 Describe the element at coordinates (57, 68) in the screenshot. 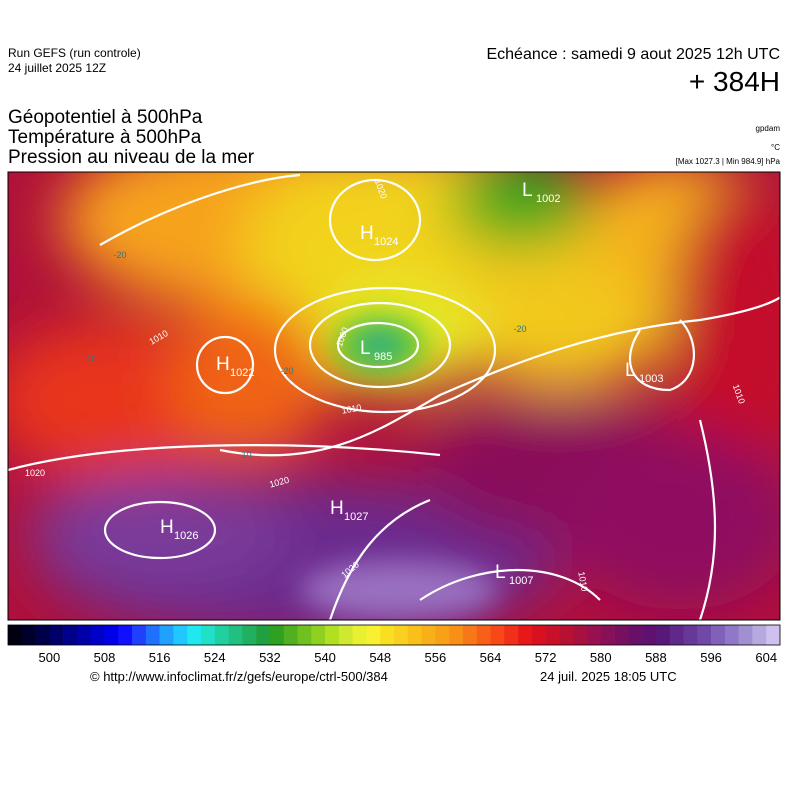

I see `run-date: 24 juillet 2025 12Z` at that location.